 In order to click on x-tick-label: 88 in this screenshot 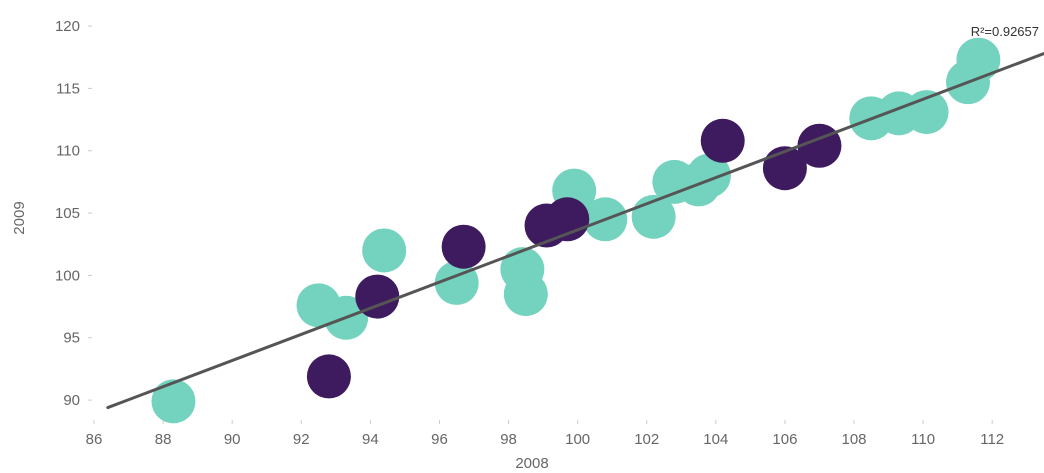, I will do `click(163, 439)`.